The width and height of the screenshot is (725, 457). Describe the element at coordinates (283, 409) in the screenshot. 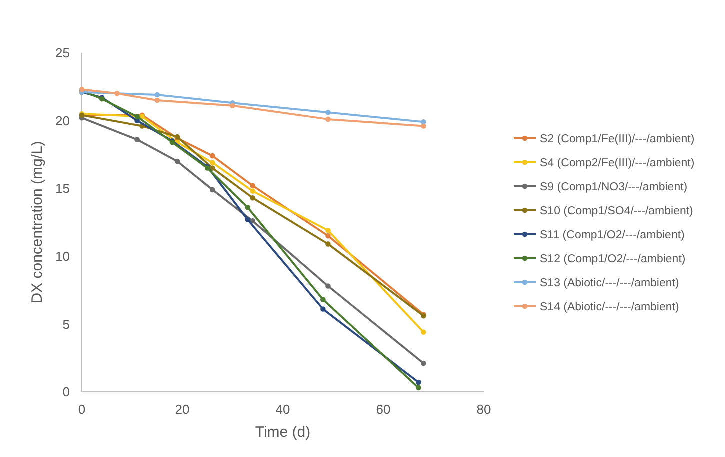

I see `x-tick-label: 40` at that location.